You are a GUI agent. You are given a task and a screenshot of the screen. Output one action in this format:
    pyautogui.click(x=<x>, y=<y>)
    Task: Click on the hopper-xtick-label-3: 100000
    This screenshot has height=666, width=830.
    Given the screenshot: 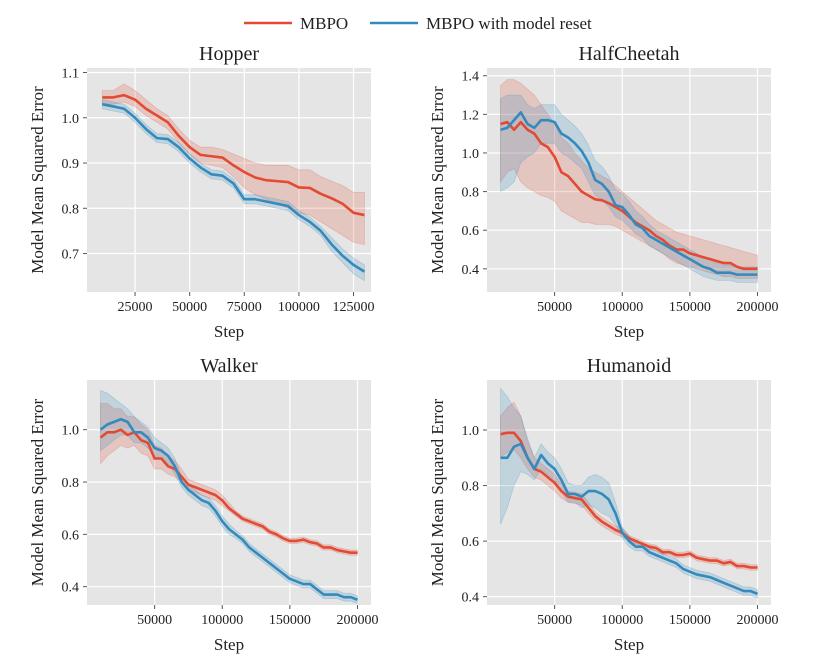 What is the action you would take?
    pyautogui.click(x=299, y=307)
    